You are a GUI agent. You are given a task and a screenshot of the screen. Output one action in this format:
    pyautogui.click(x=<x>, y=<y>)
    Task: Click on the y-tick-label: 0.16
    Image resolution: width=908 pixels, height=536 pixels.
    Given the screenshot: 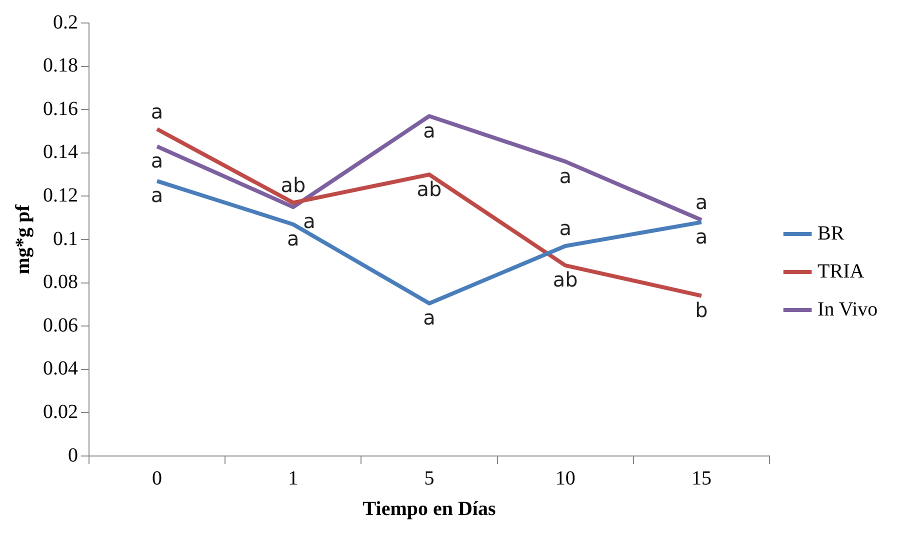 What is the action you would take?
    pyautogui.click(x=60, y=109)
    